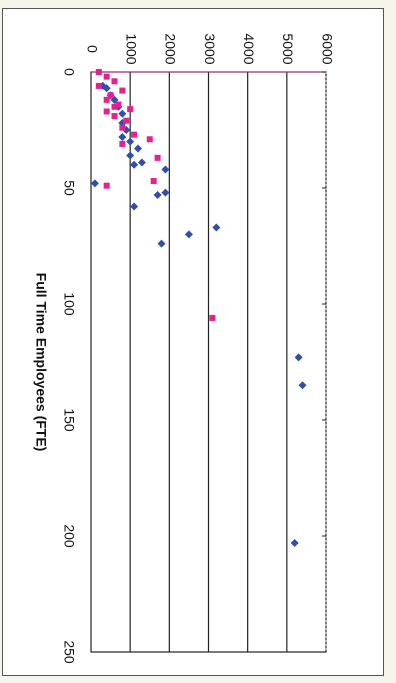  I want to click on value-tick-label: 1000, so click(131, 48).